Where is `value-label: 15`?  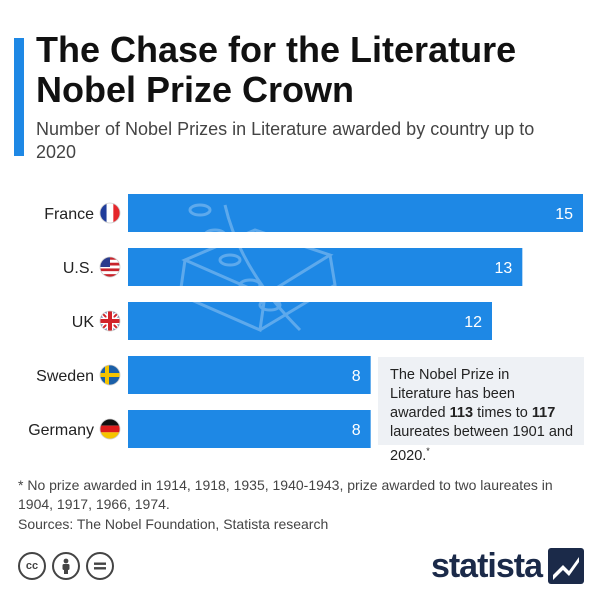
value-label: 15 is located at coordinates (564, 214).